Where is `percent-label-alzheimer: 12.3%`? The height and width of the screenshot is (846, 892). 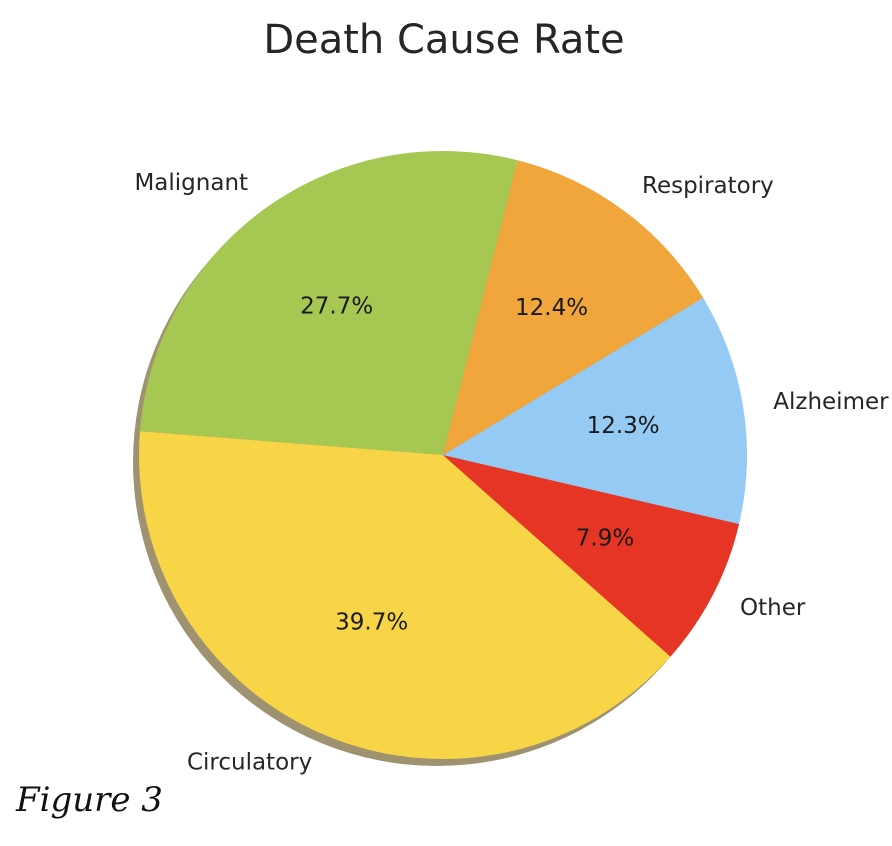
percent-label-alzheimer: 12.3% is located at coordinates (623, 426).